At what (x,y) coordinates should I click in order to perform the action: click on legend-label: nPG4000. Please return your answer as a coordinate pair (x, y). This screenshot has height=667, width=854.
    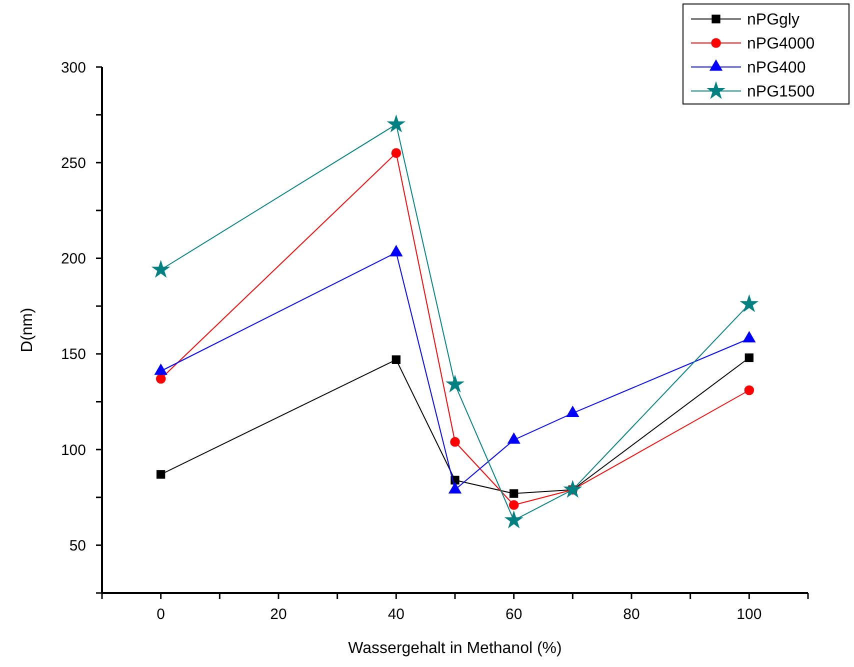
    Looking at the image, I should click on (781, 44).